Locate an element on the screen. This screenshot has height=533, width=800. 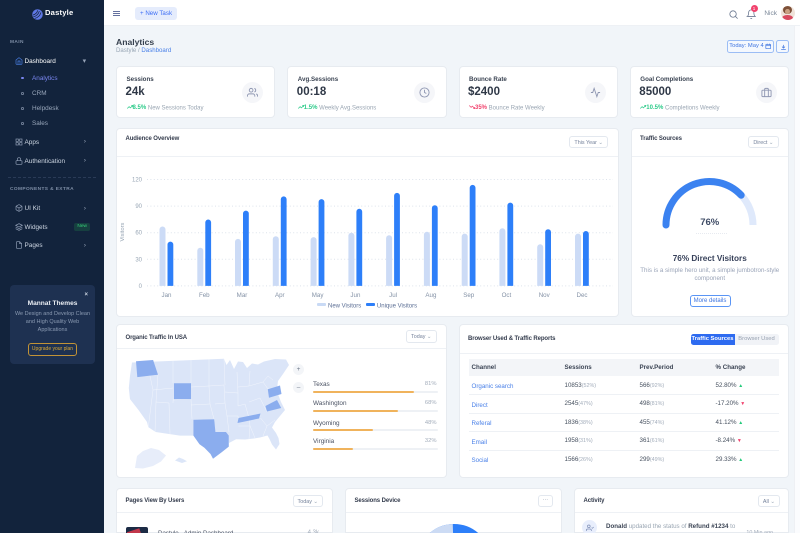
svg-text: Jan is located at coordinates (167, 295).